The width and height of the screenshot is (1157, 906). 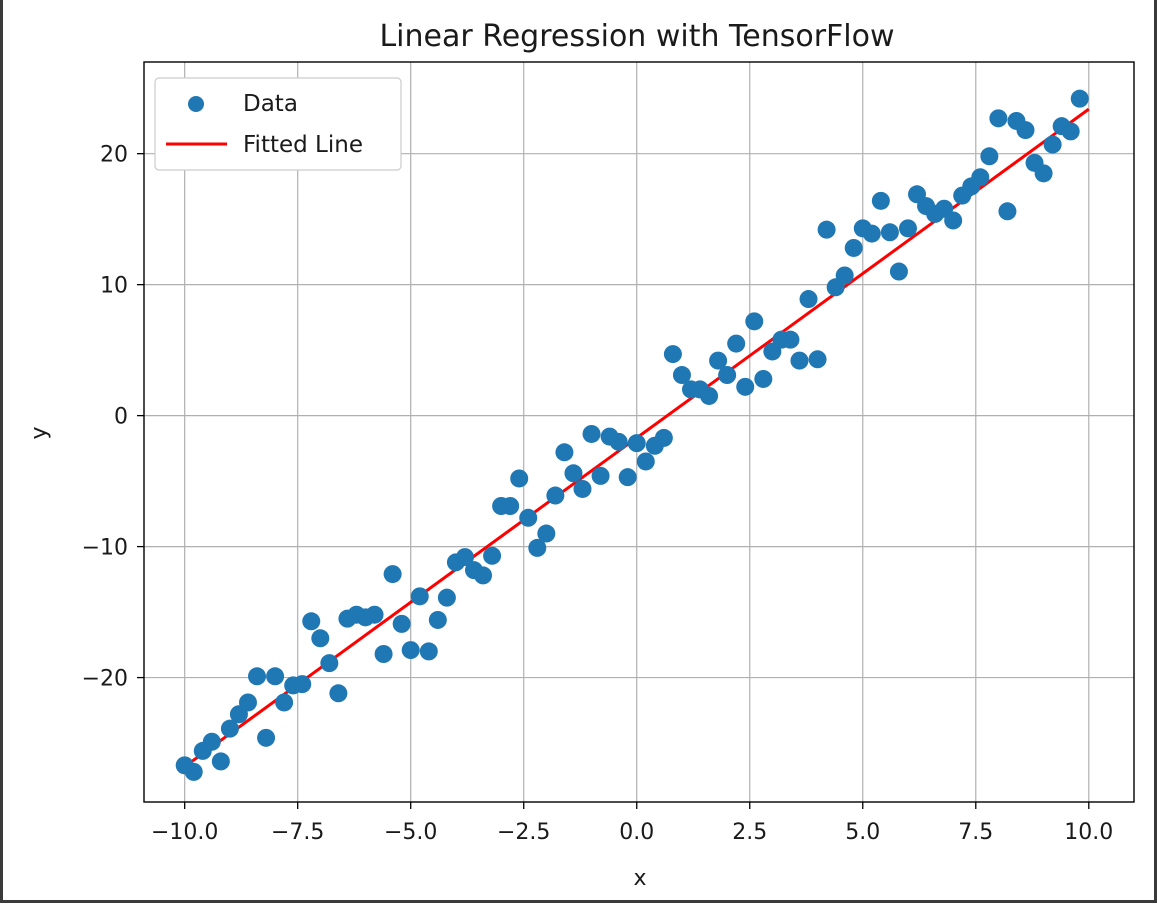 What do you see at coordinates (114, 155) in the screenshot?
I see `y-tick-label: 20` at bounding box center [114, 155].